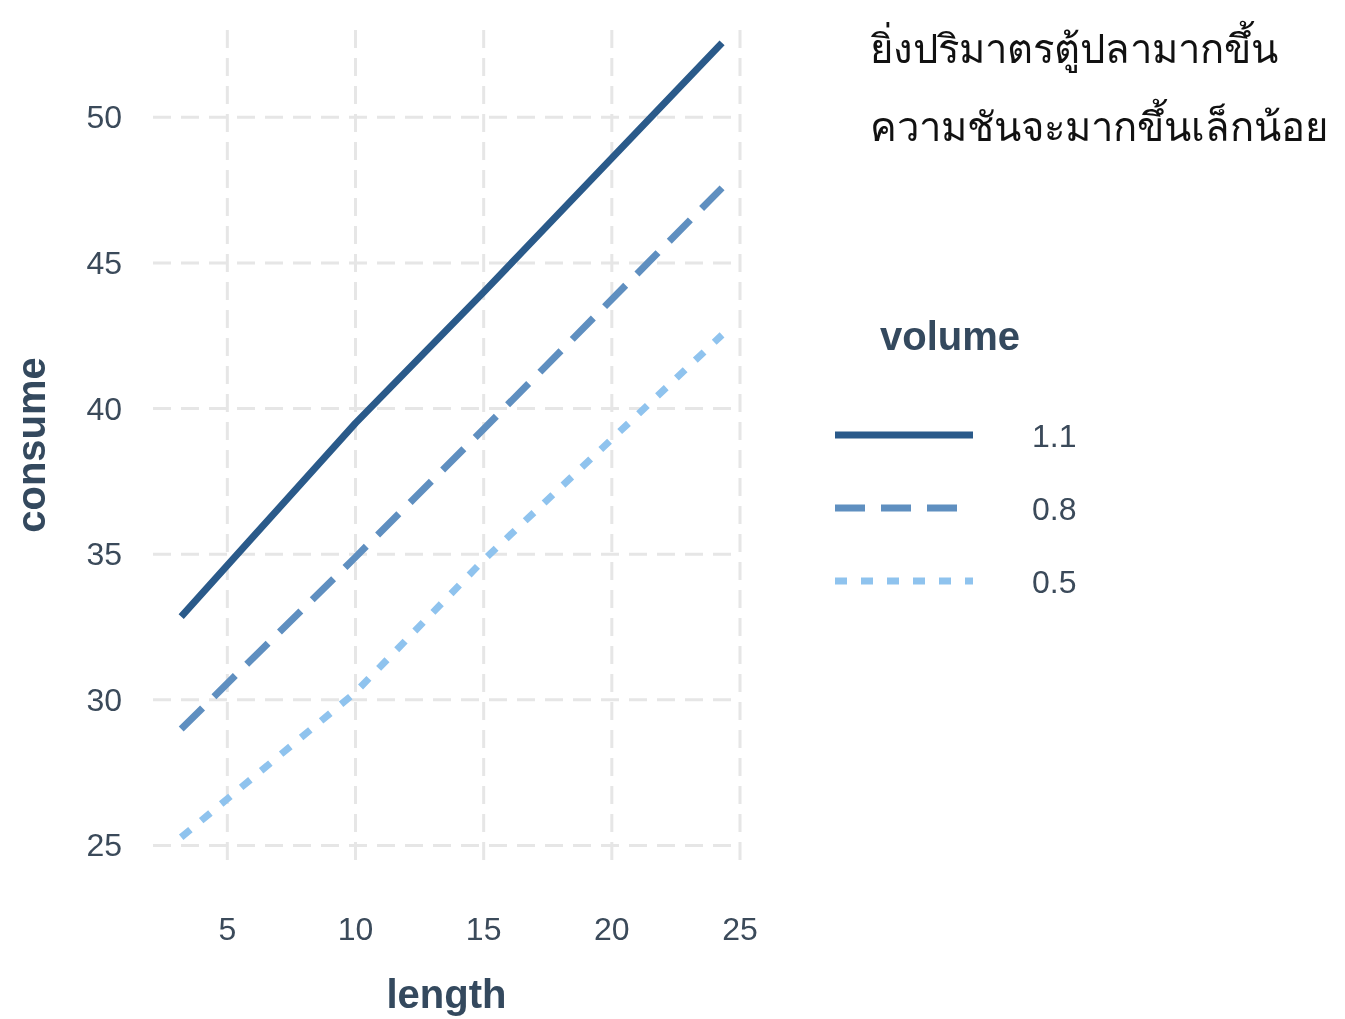 This screenshot has width=1345, height=1019. What do you see at coordinates (612, 929) in the screenshot?
I see `x-tick-label: 20` at bounding box center [612, 929].